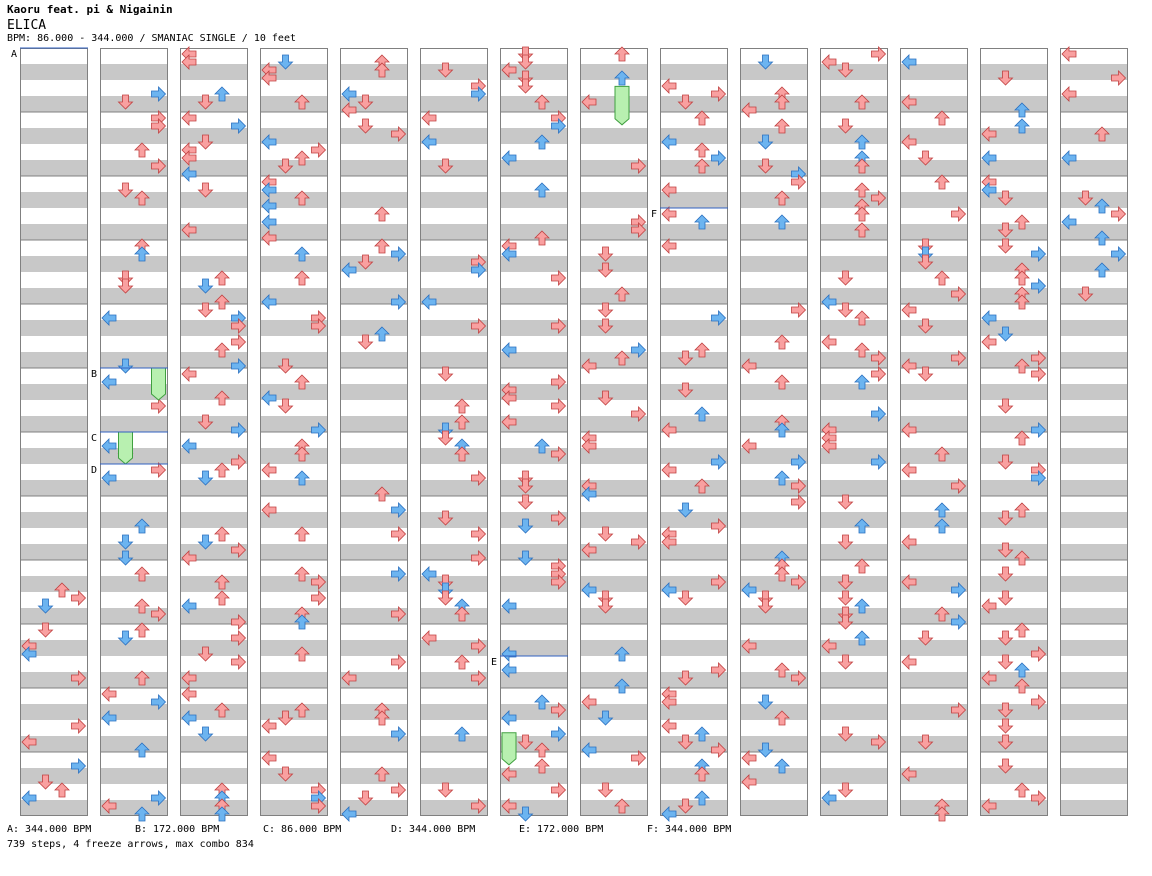  What do you see at coordinates (14, 54) in the screenshot?
I see `bpm-marker-label: A` at bounding box center [14, 54].